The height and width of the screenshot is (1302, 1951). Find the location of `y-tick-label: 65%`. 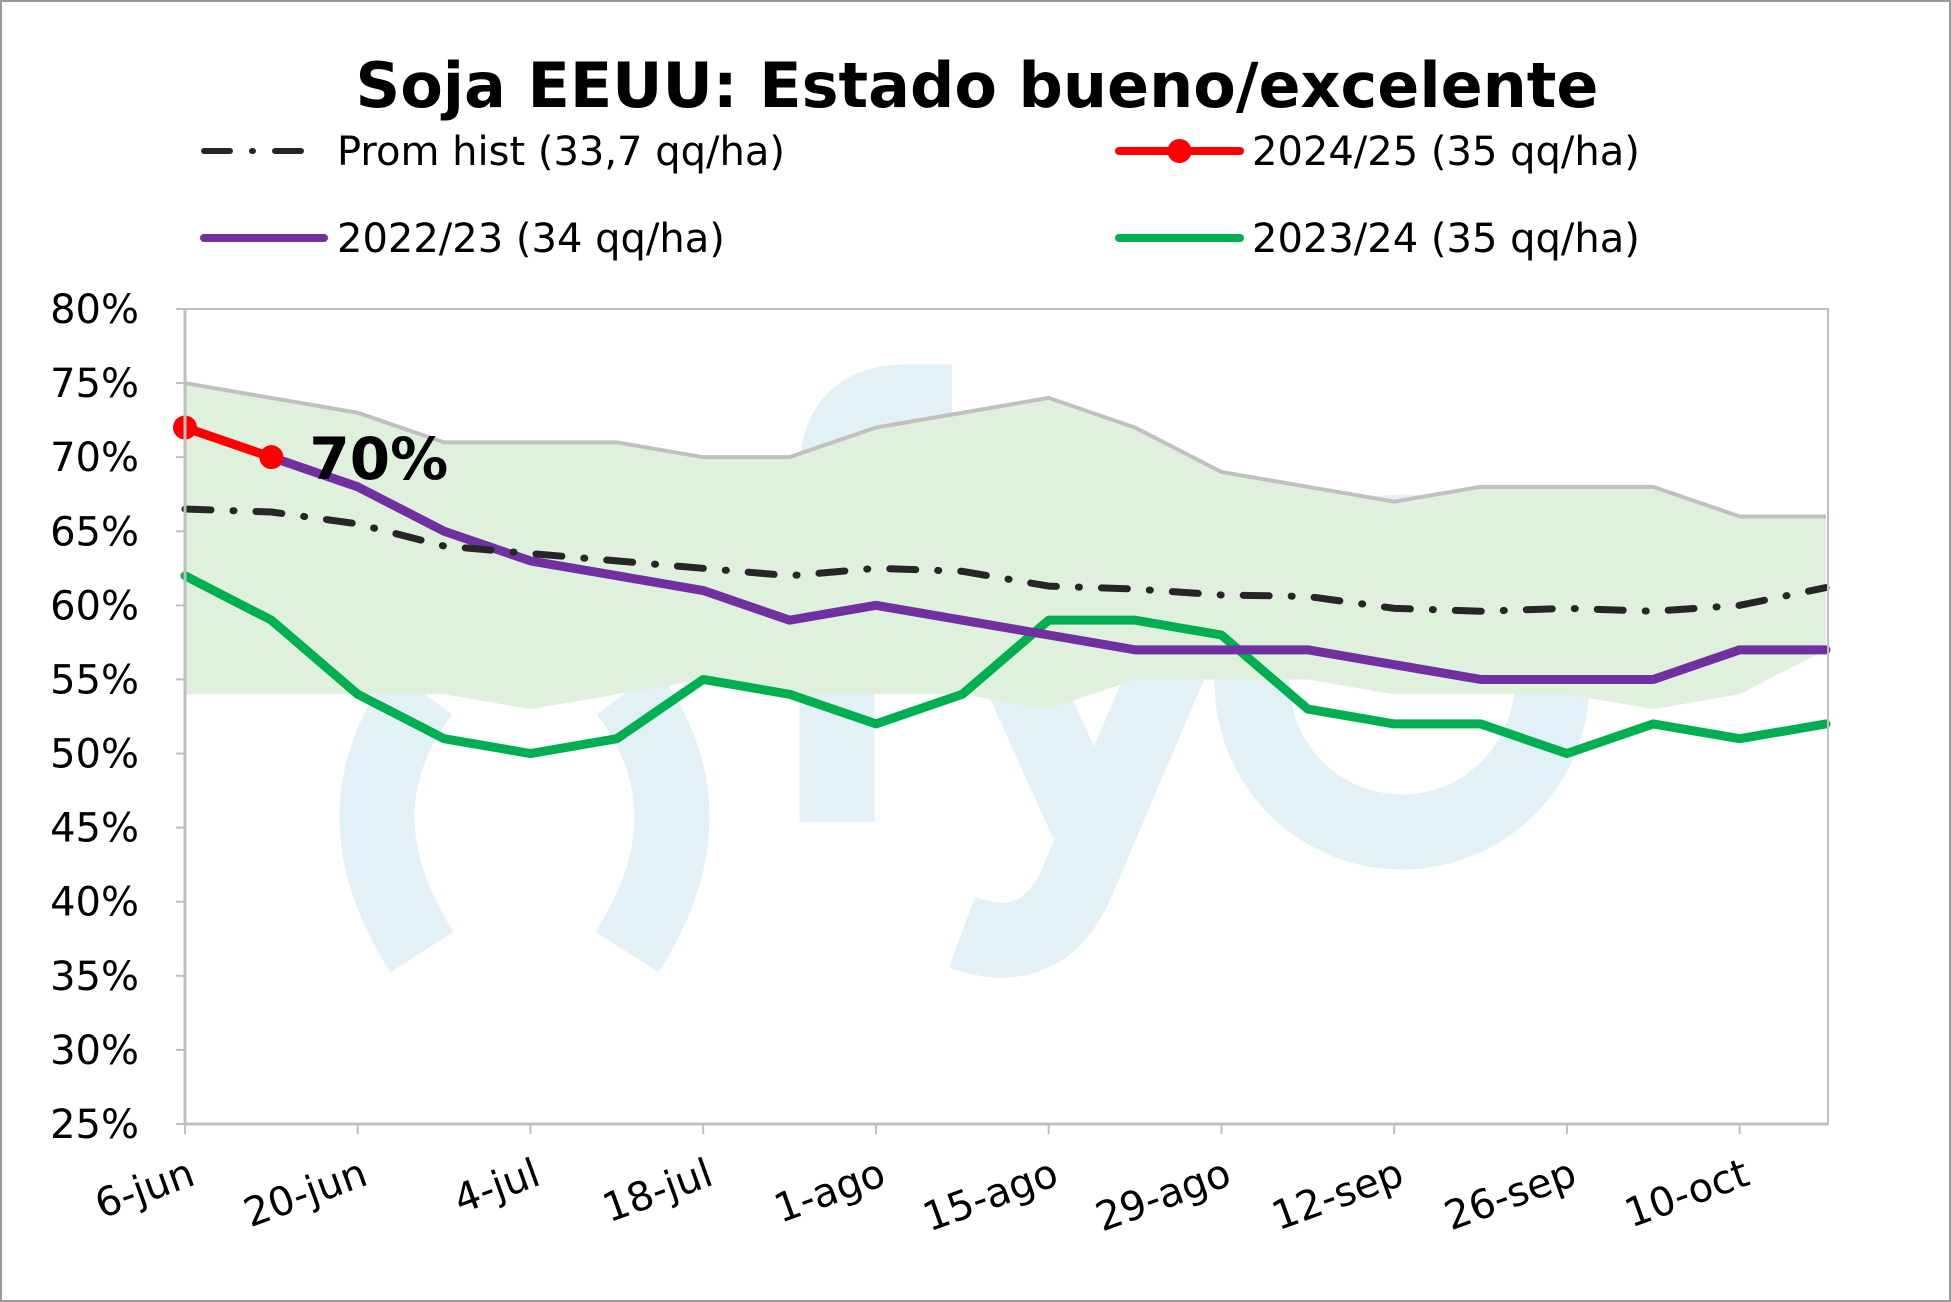

y-tick-label: 65% is located at coordinates (94, 532).